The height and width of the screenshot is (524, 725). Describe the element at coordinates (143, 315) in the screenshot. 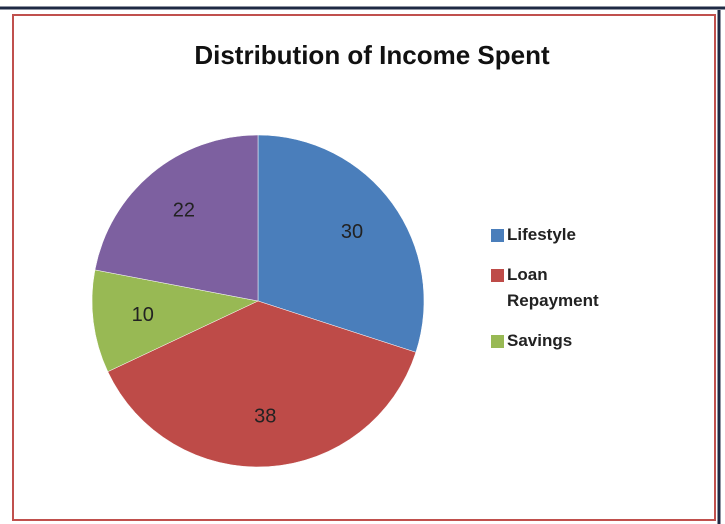

I see `data-label: 10` at that location.